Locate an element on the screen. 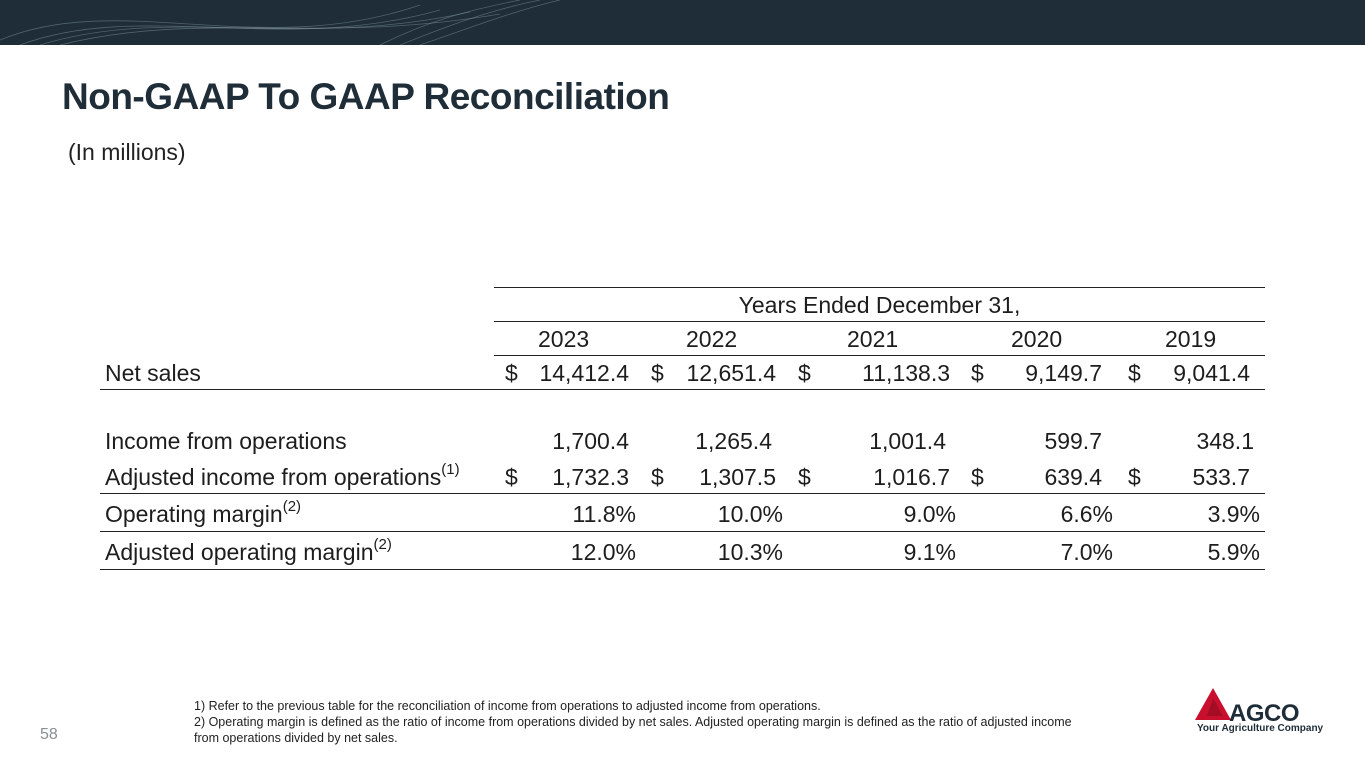 This screenshot has height=768, width=1365. cell-value: 9,041.4 is located at coordinates (1211, 373).